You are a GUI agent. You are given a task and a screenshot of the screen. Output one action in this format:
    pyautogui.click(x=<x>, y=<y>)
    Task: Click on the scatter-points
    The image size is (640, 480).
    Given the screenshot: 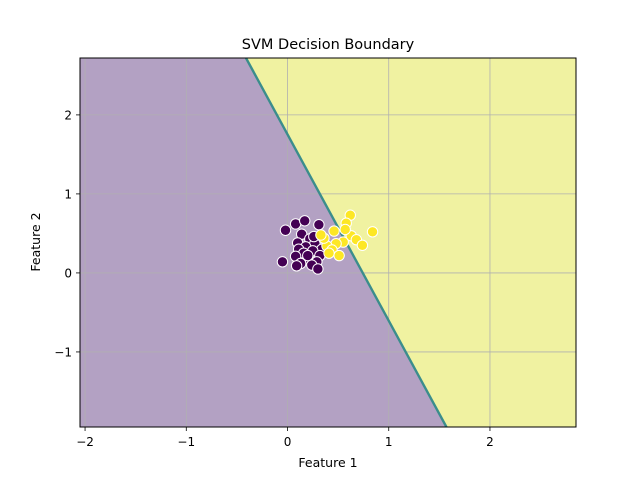 What is the action you would take?
    pyautogui.click(x=327, y=242)
    